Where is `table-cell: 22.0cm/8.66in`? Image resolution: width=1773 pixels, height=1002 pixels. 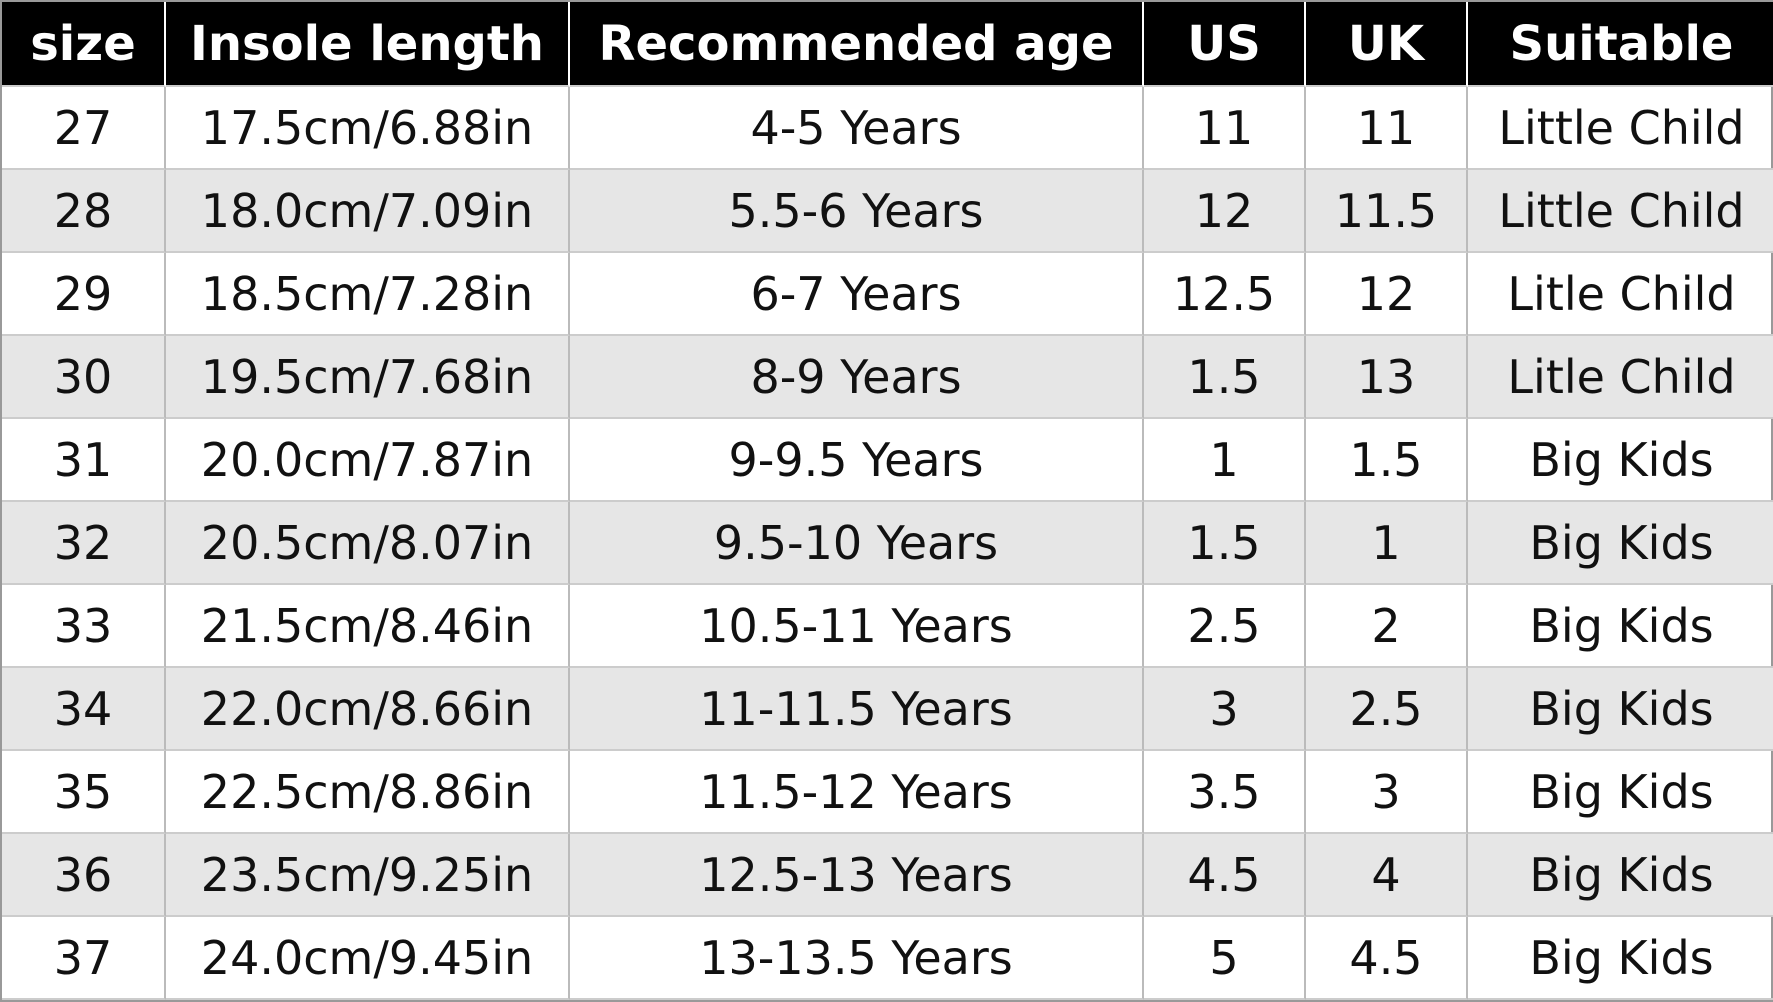
table-cell: 22.0cm/8.66in is located at coordinates (368, 709).